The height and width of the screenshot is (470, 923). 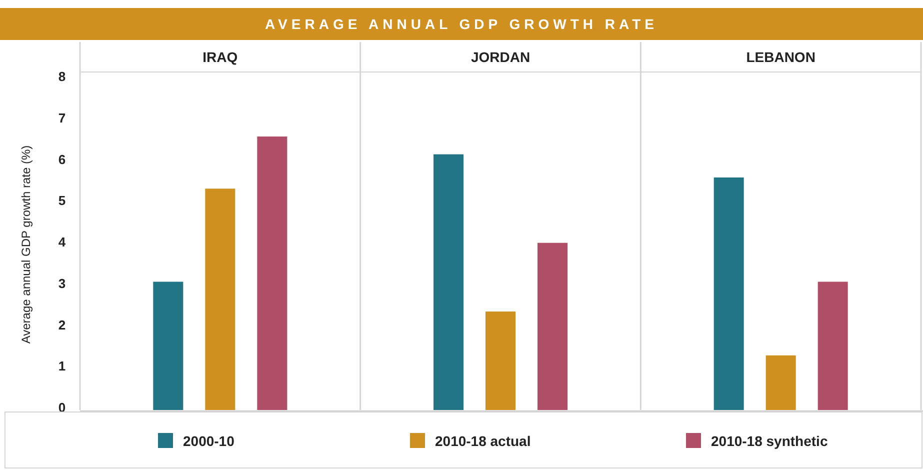 I want to click on y-axis-title: Average annual GDP growth rate (%), so click(x=26, y=244).